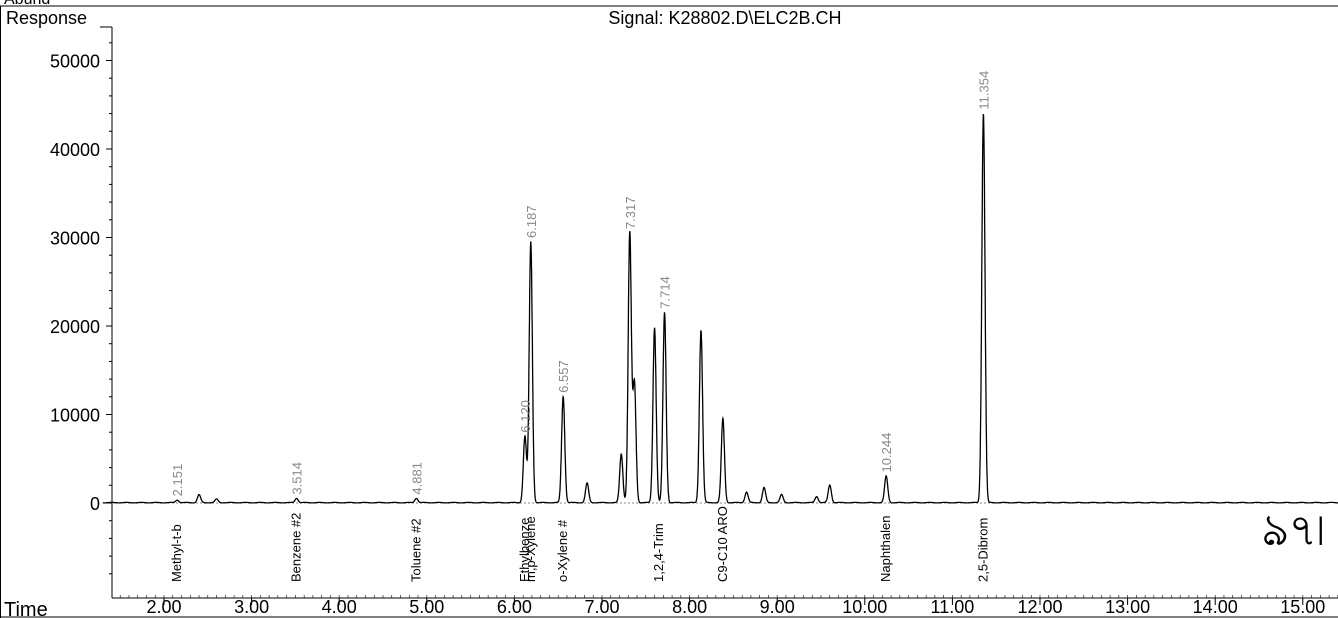  I want to click on compound-label: Benzene #2, so click(296, 547).